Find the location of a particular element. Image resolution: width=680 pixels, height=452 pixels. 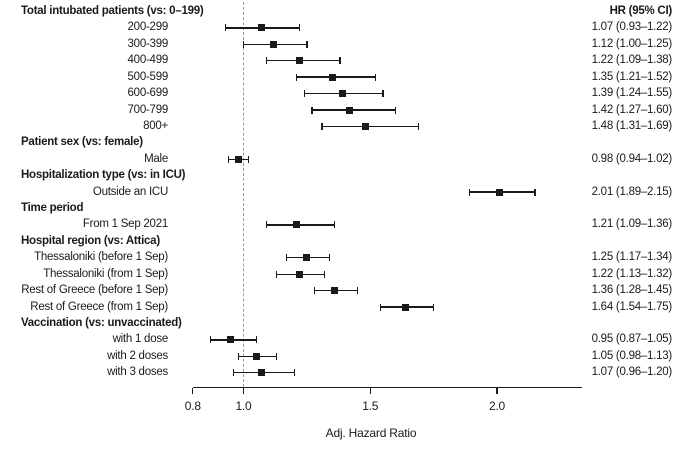

hr-value: 1.21 (1.09–1.36) is located at coordinates (632, 224).